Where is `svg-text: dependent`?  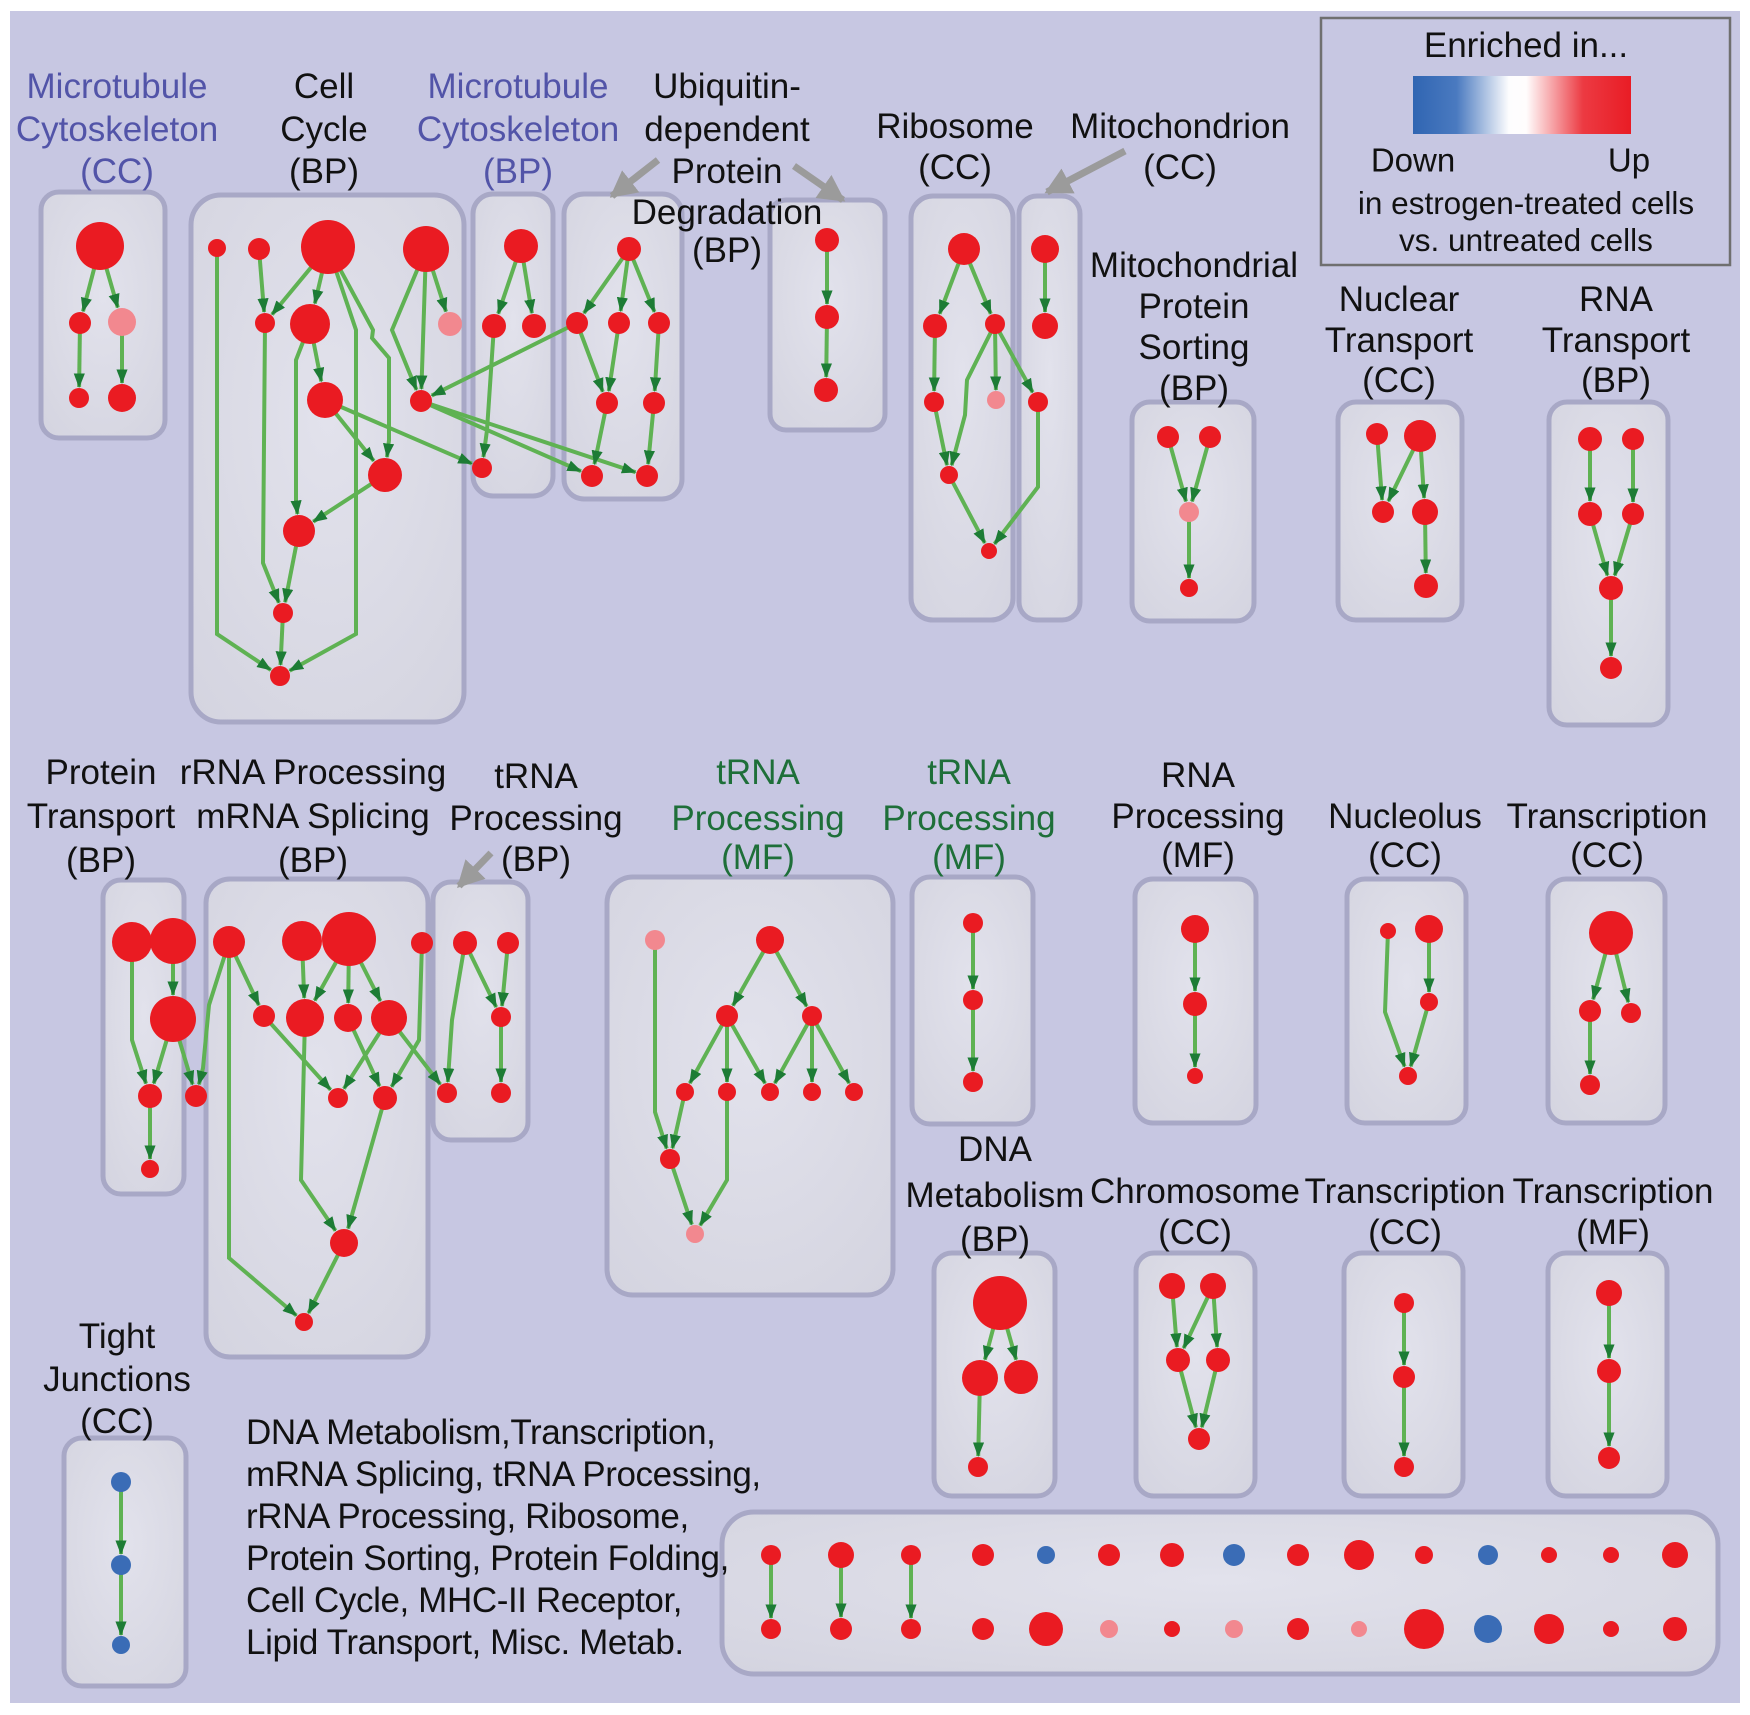
svg-text: dependent is located at coordinates (727, 129).